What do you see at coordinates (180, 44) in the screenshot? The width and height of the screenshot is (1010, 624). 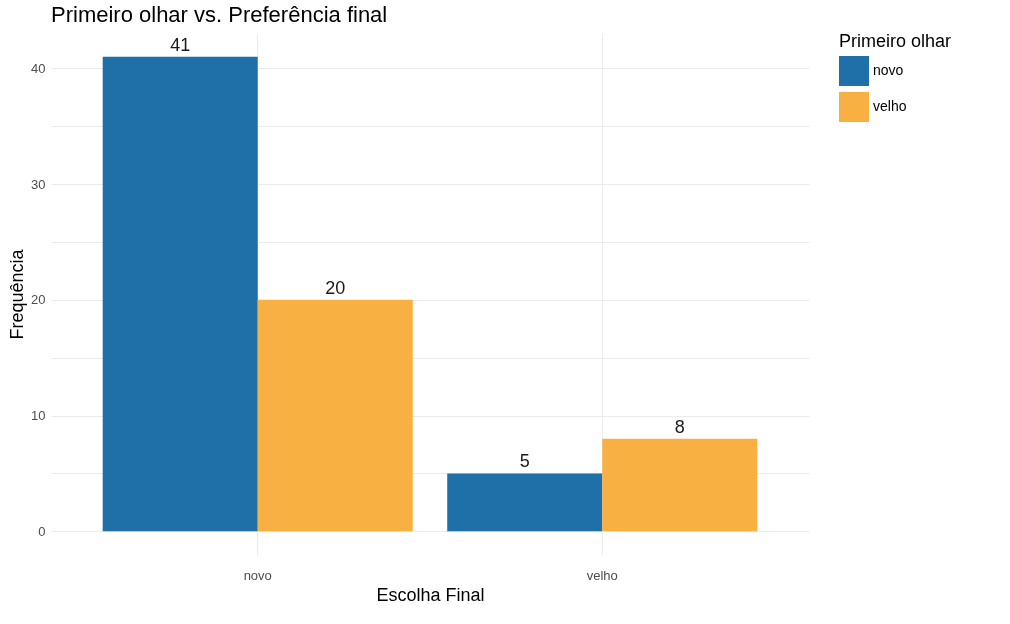 I see `data-label: 41` at bounding box center [180, 44].